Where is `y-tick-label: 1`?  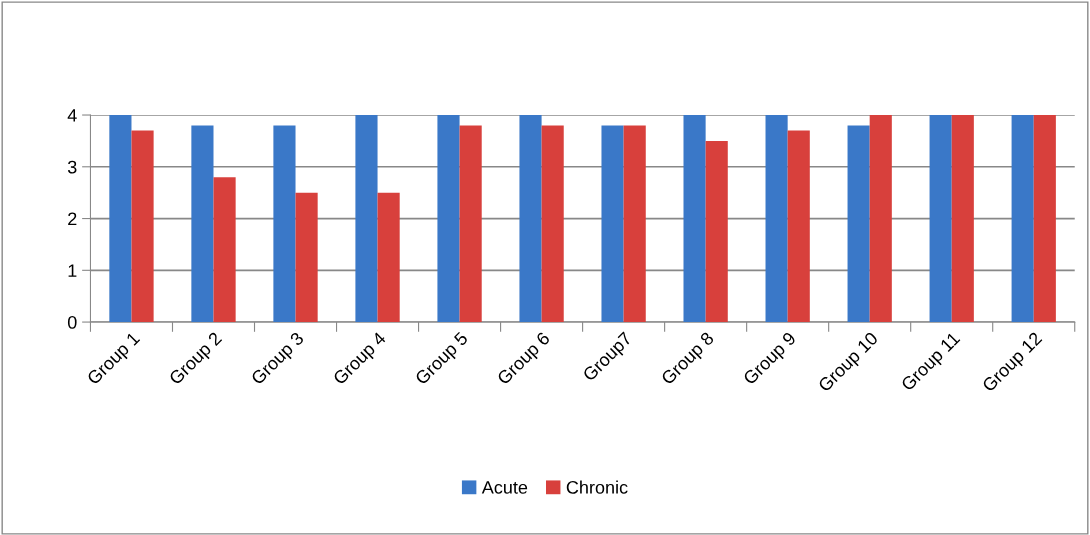 y-tick-label: 1 is located at coordinates (72, 270).